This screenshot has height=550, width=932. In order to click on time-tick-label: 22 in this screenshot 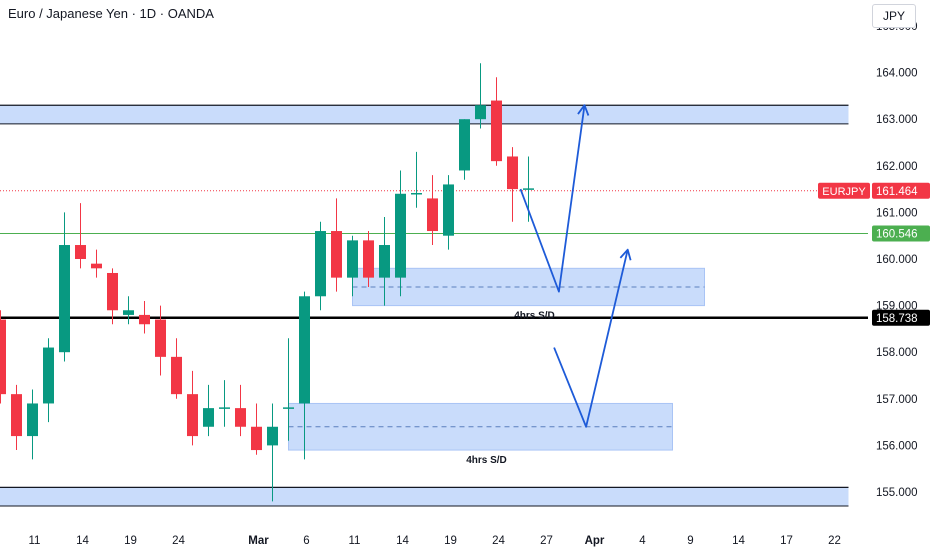, I will do `click(834, 541)`.